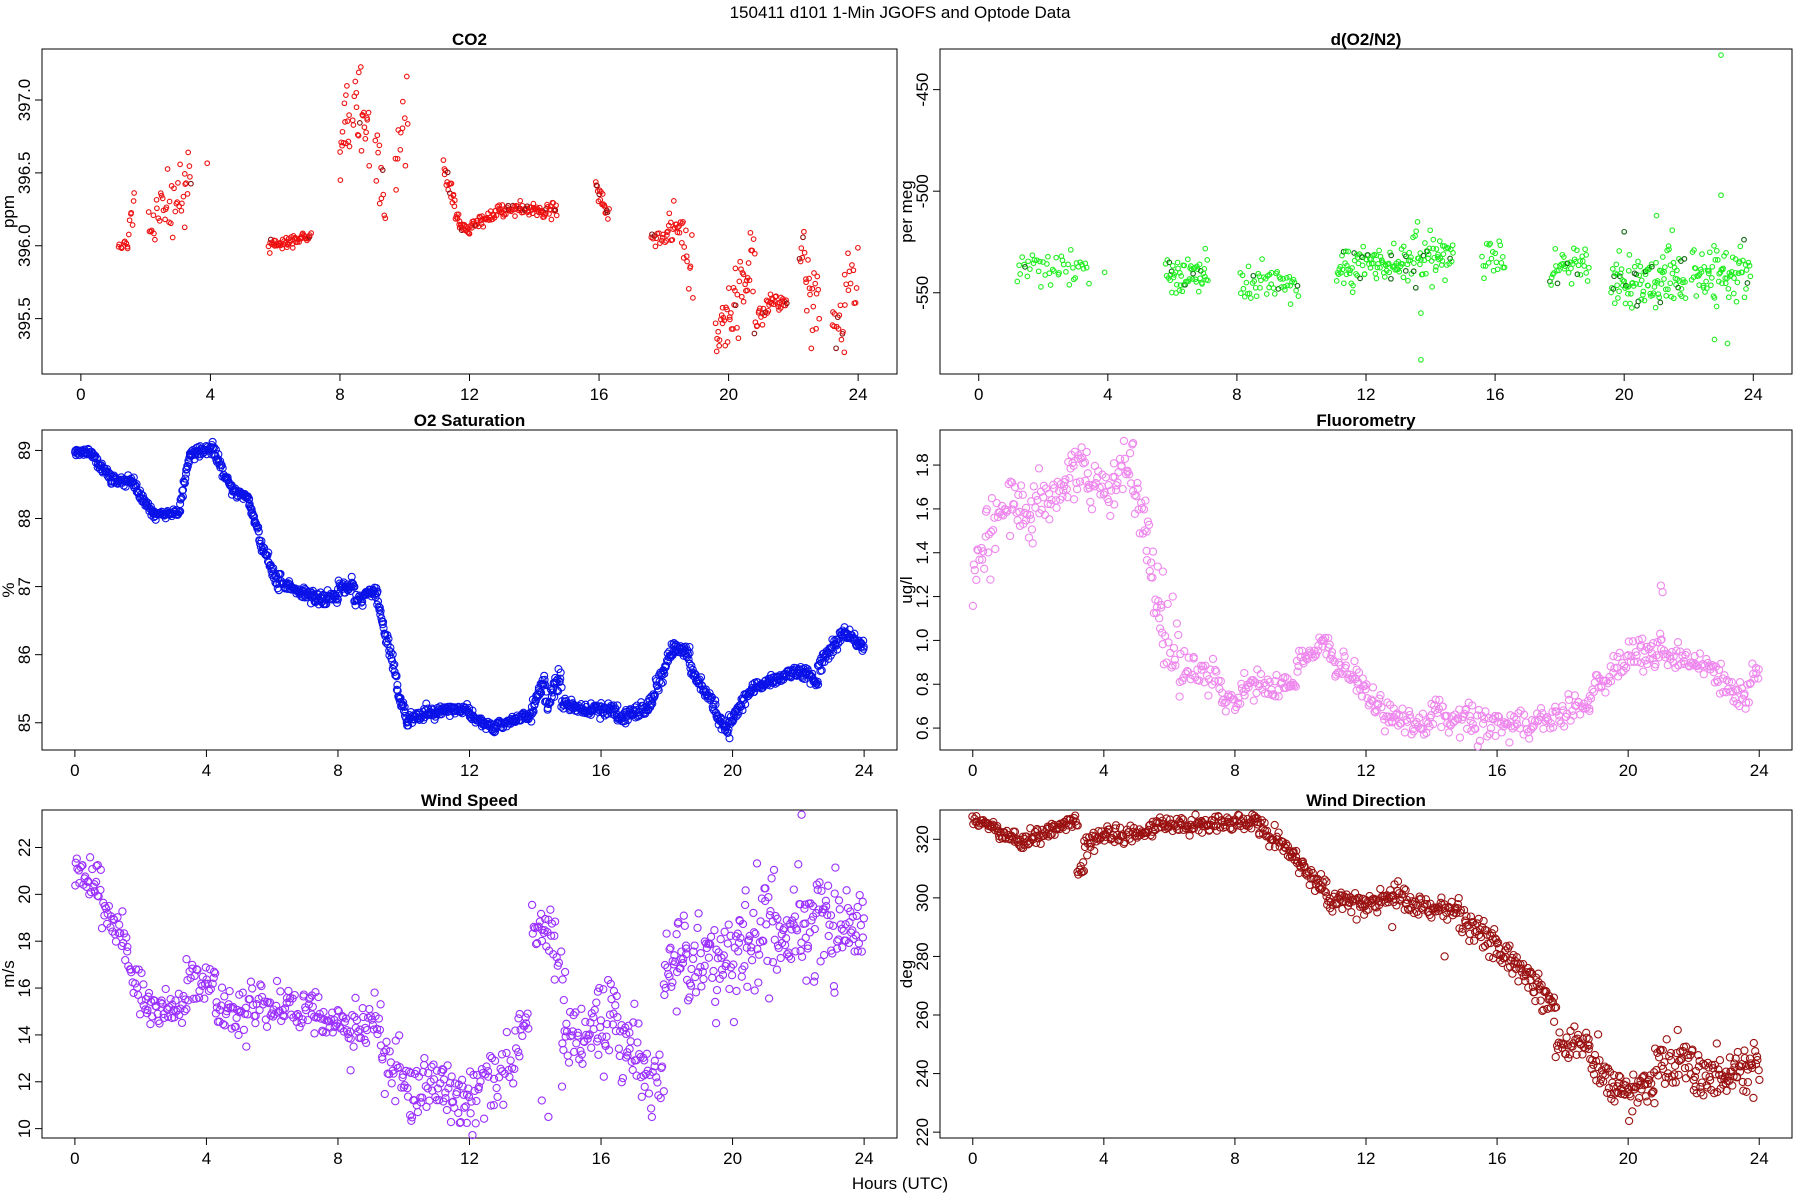  Describe the element at coordinates (972, 770) in the screenshot. I see `x-tick-label: 0` at that location.